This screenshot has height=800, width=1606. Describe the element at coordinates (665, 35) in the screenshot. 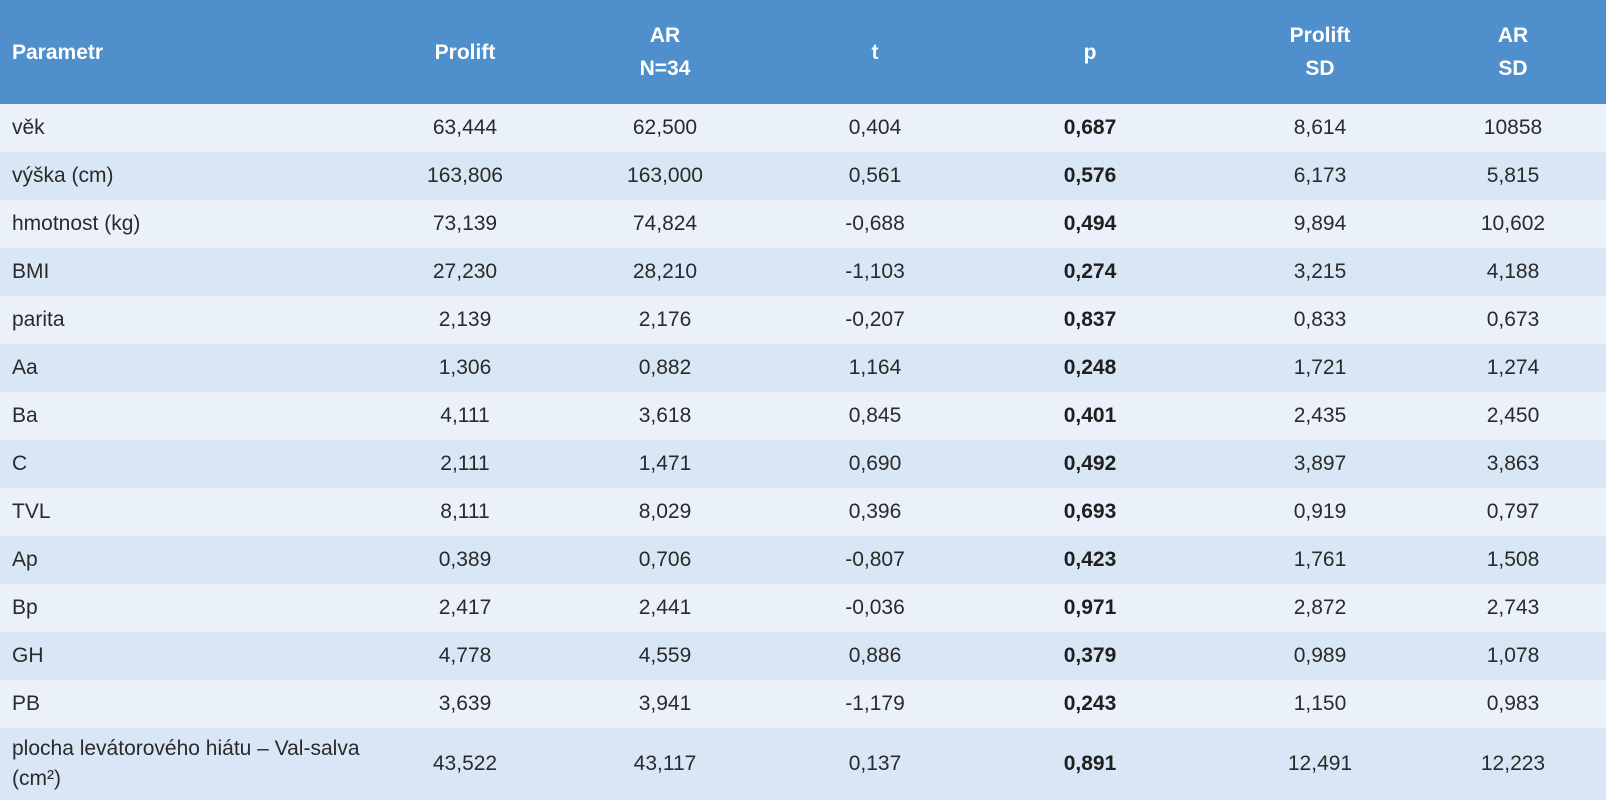

I see `header-ar-line1: AR` at that location.